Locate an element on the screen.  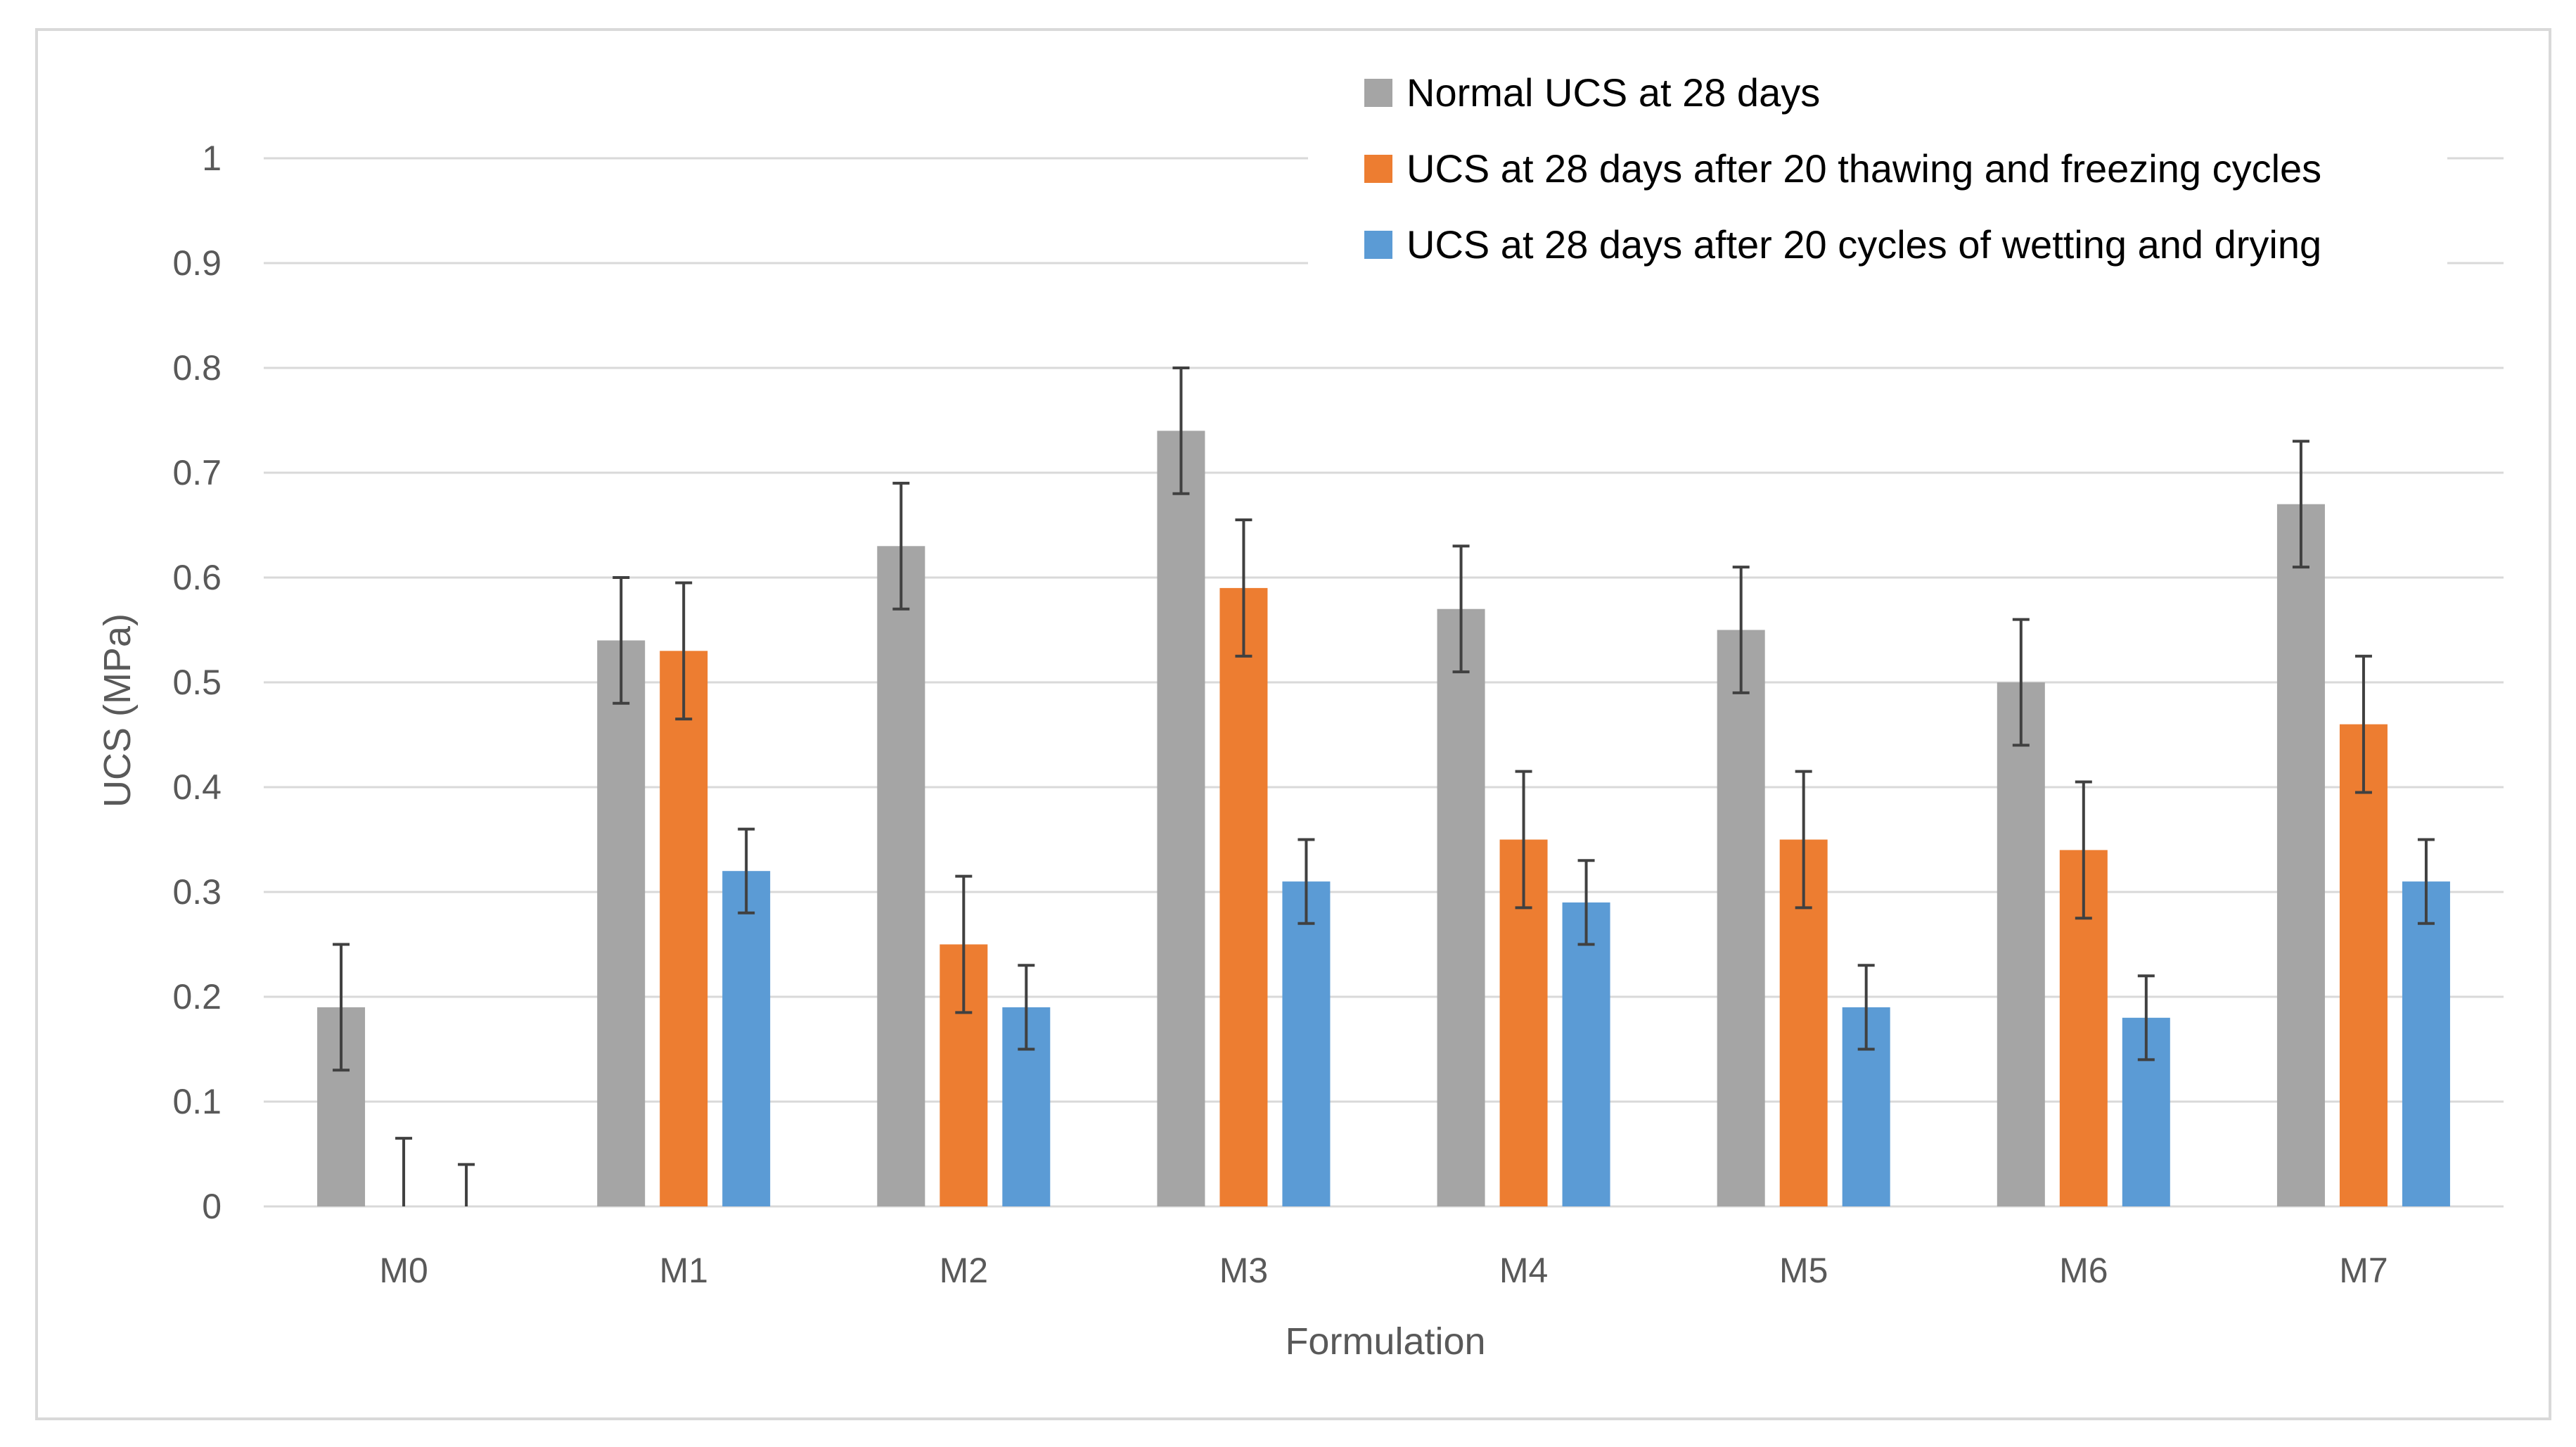
y-tick-label: 0.7 is located at coordinates (197, 472).